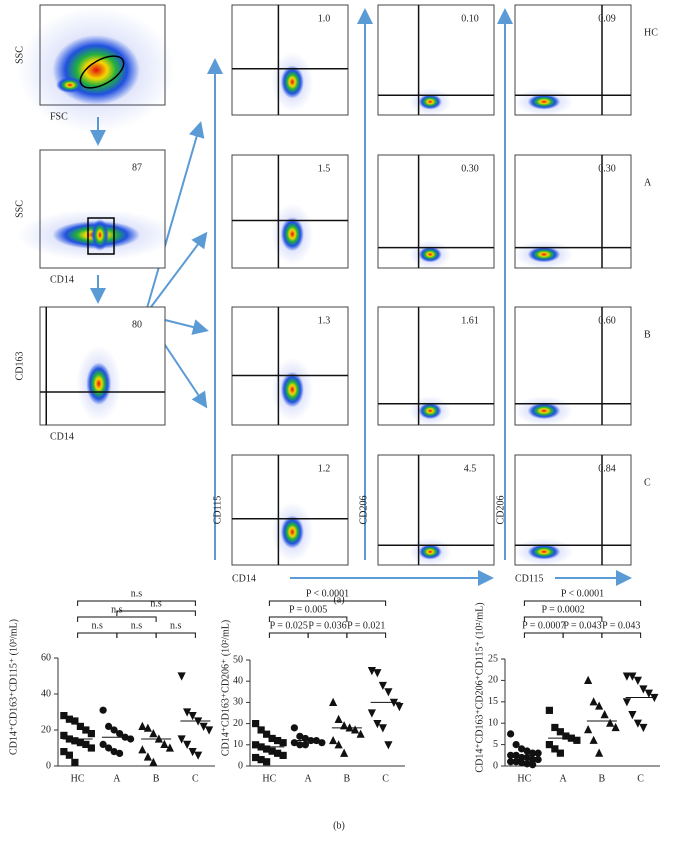 This screenshot has width=678, height=845. I want to click on quadrant-percentage: 1.61, so click(470, 320).